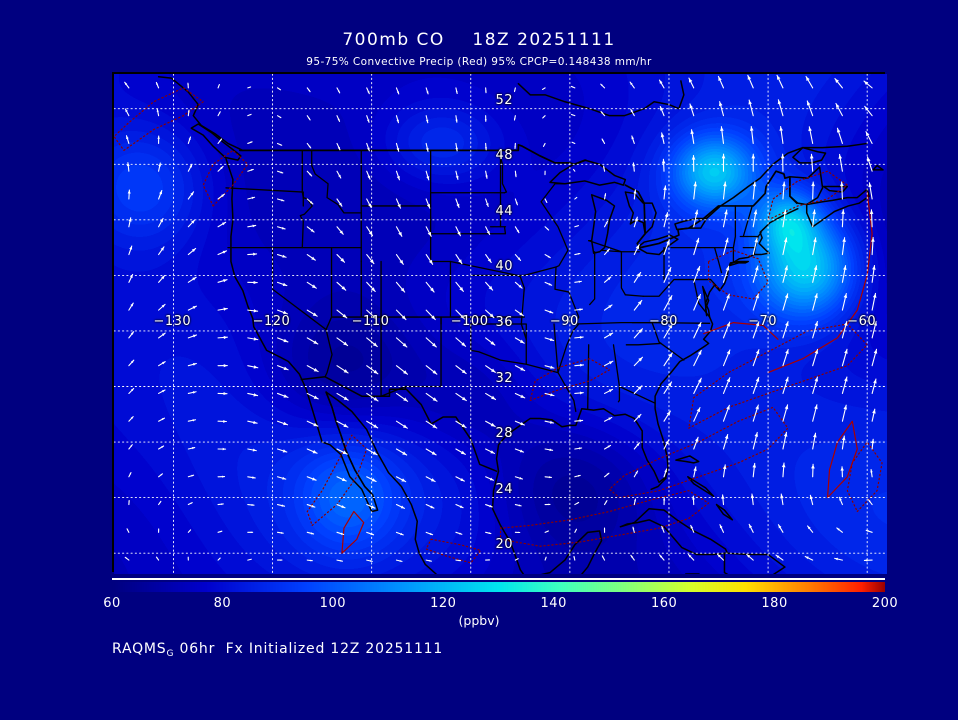 Image resolution: width=958 pixels, height=720 pixels. I want to click on lon-label-60w: −60, so click(862, 321).